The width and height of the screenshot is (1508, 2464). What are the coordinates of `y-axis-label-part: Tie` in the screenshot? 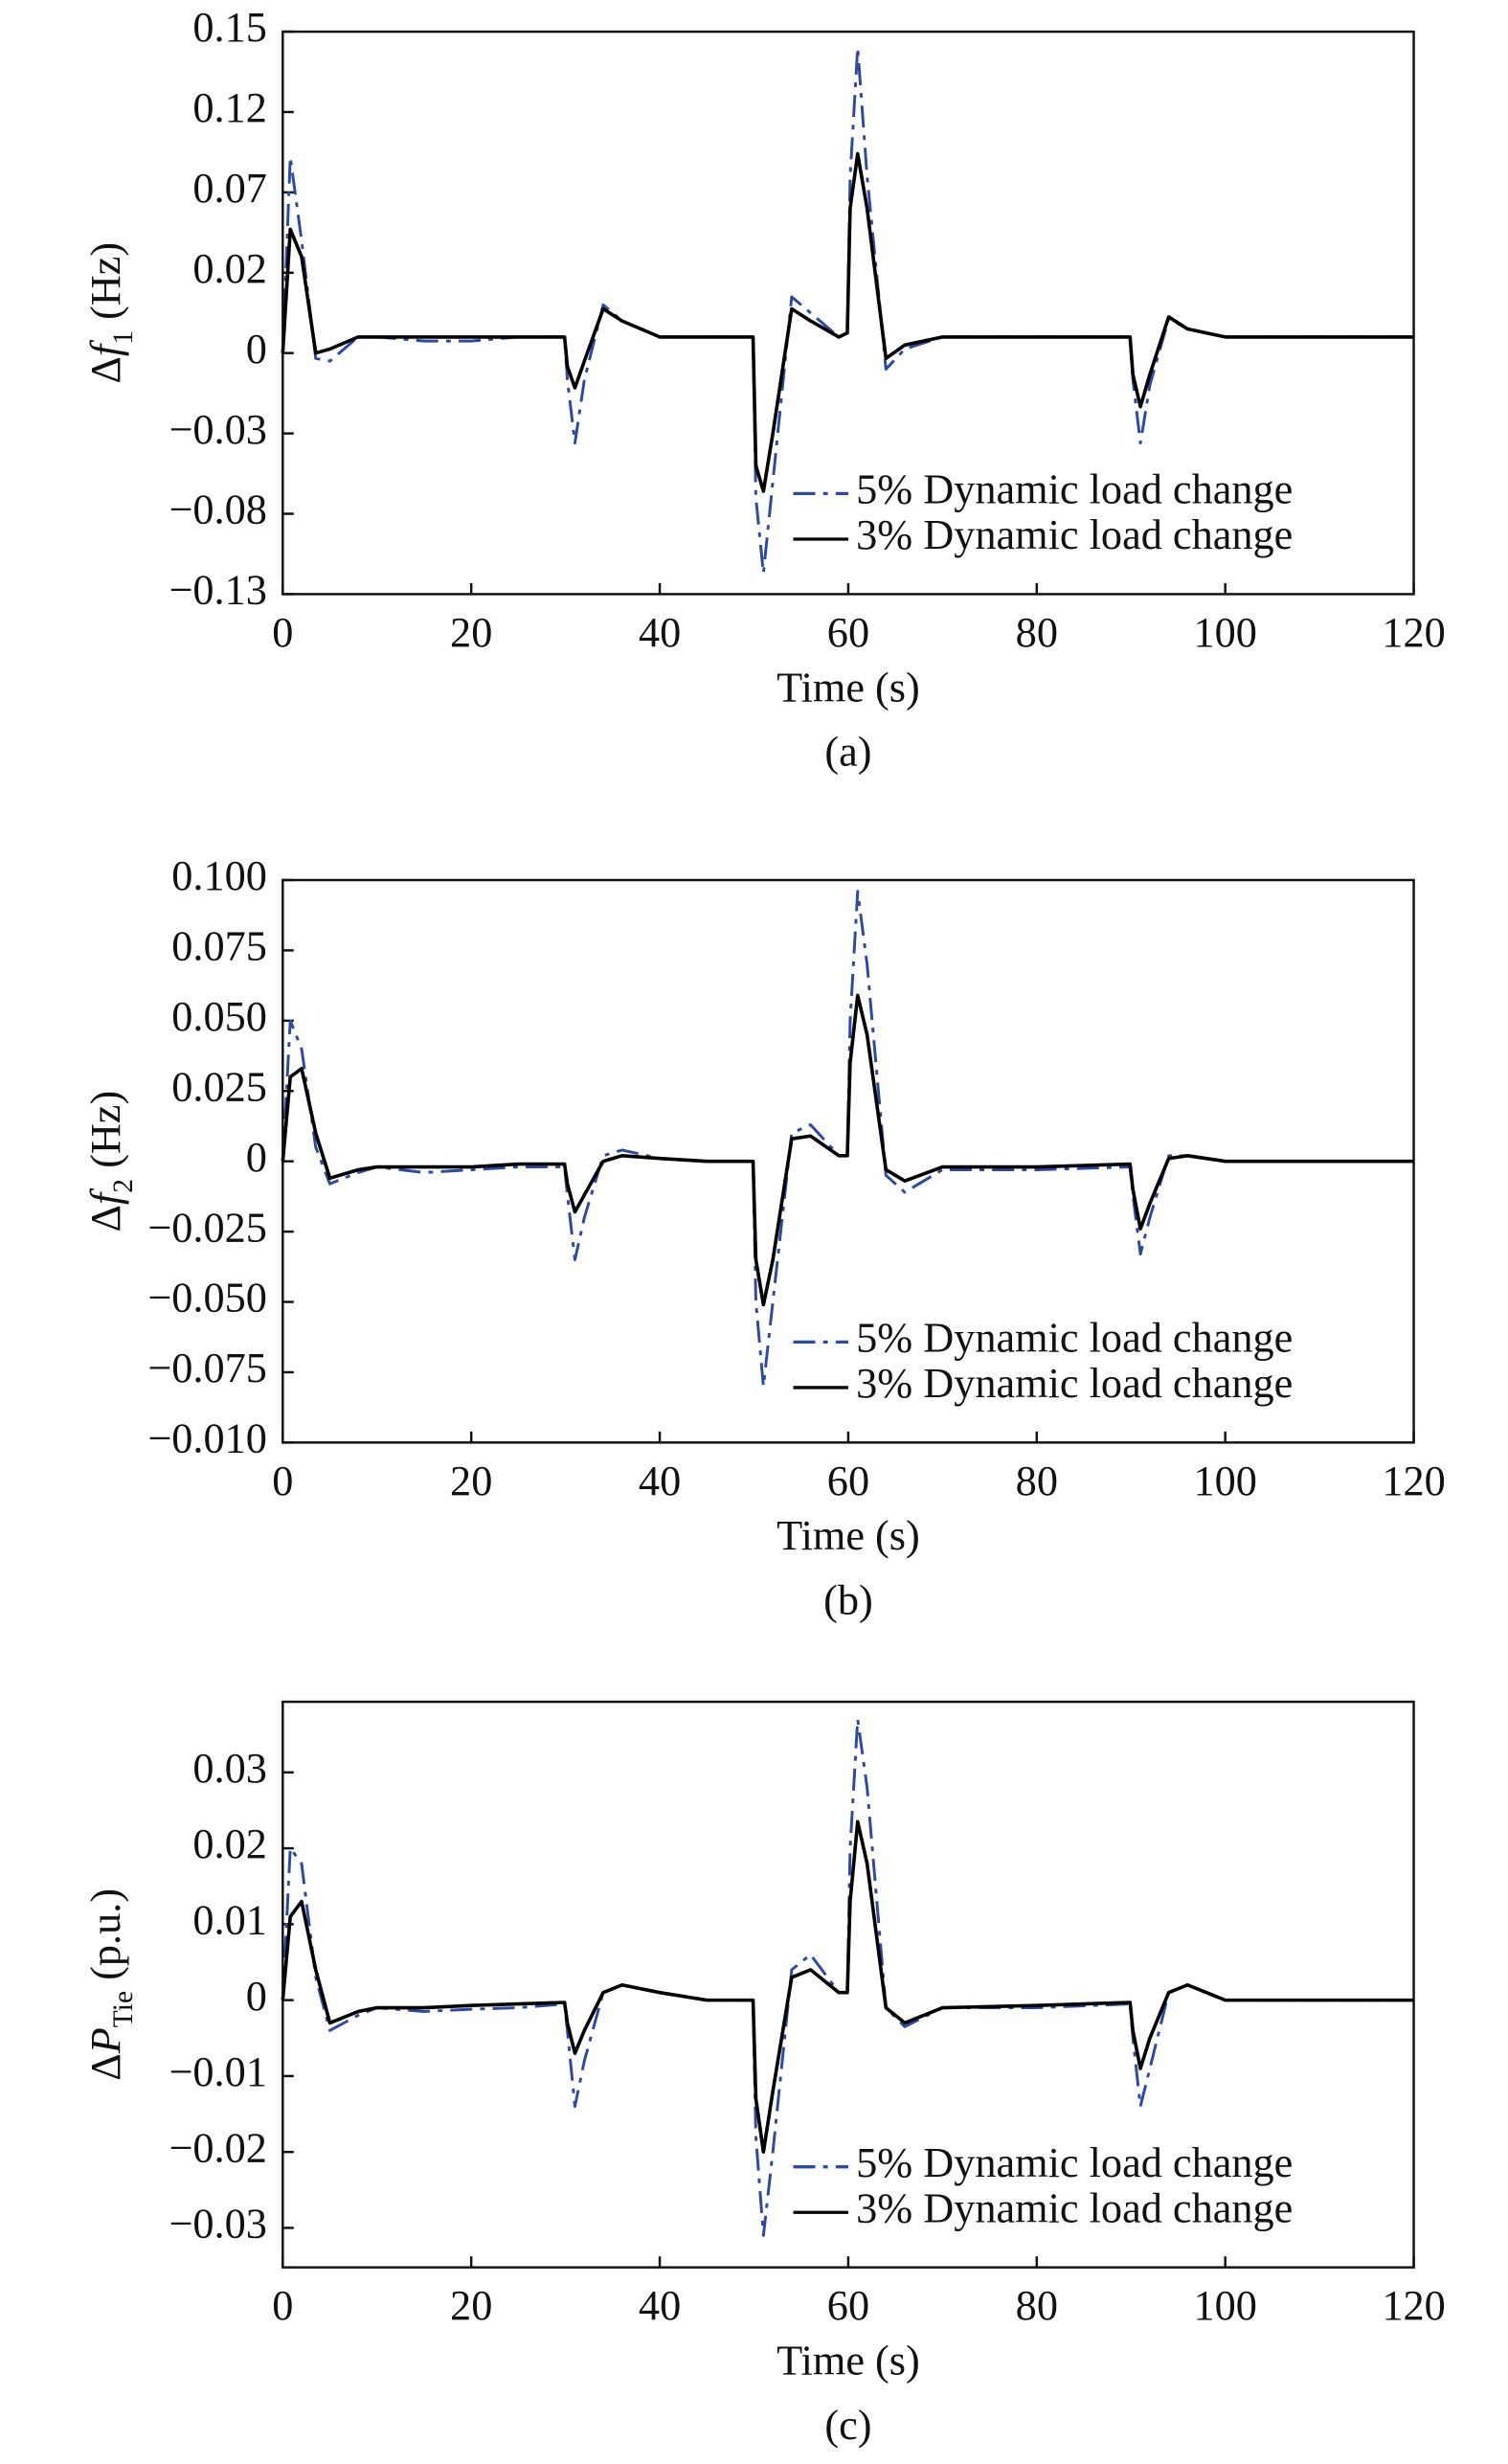 It's located at (124, 2009).